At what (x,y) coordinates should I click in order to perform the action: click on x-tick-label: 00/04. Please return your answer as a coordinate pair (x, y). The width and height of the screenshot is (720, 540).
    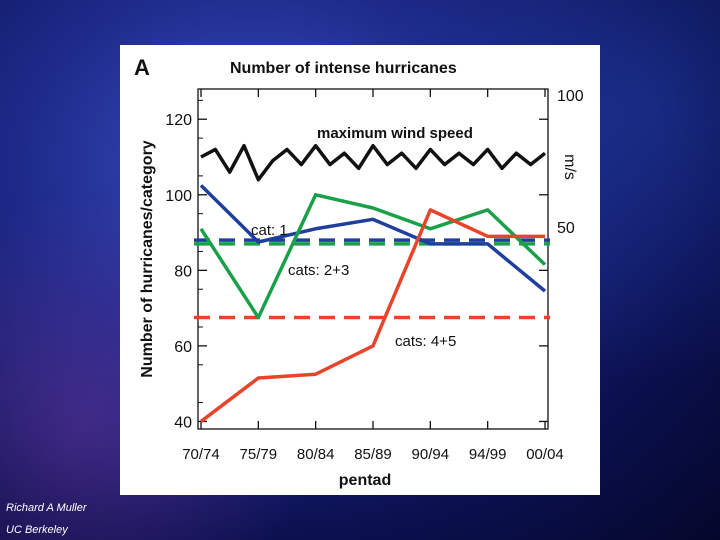
    Looking at the image, I should click on (545, 454).